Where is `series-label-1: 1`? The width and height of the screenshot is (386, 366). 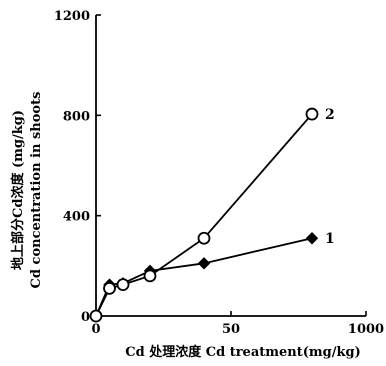 series-label-1: 1 is located at coordinates (330, 239).